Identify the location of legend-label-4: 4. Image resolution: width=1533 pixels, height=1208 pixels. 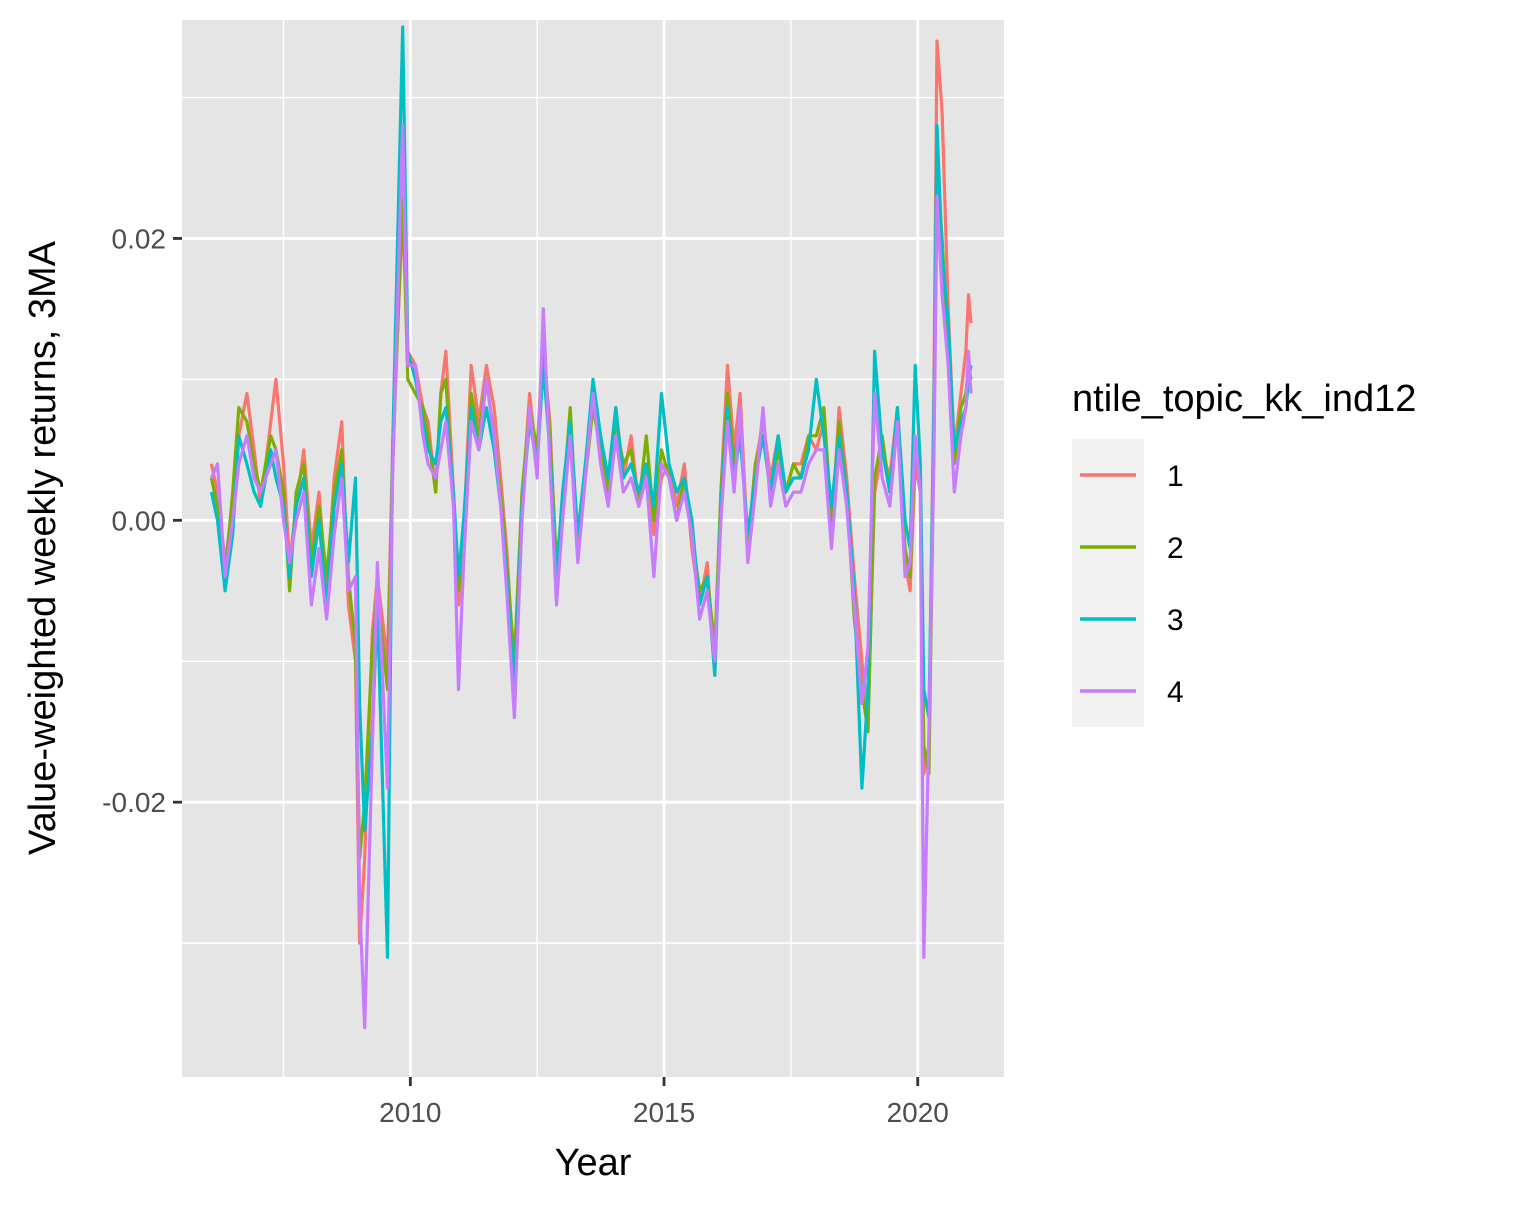
(1175, 692).